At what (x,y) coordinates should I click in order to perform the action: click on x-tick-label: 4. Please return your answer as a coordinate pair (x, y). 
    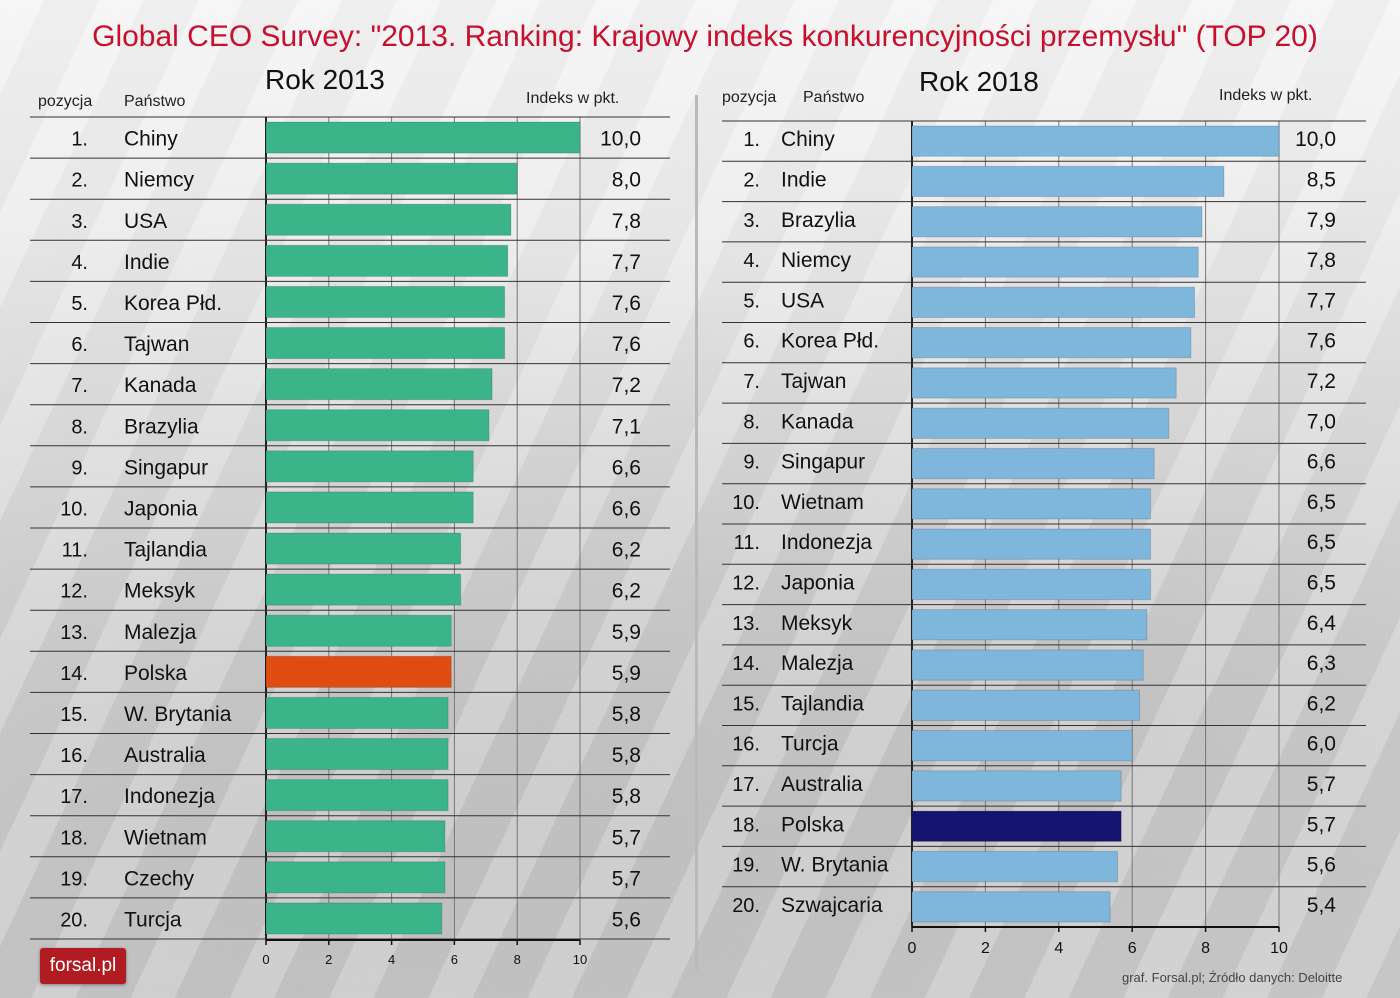
    Looking at the image, I should click on (1058, 948).